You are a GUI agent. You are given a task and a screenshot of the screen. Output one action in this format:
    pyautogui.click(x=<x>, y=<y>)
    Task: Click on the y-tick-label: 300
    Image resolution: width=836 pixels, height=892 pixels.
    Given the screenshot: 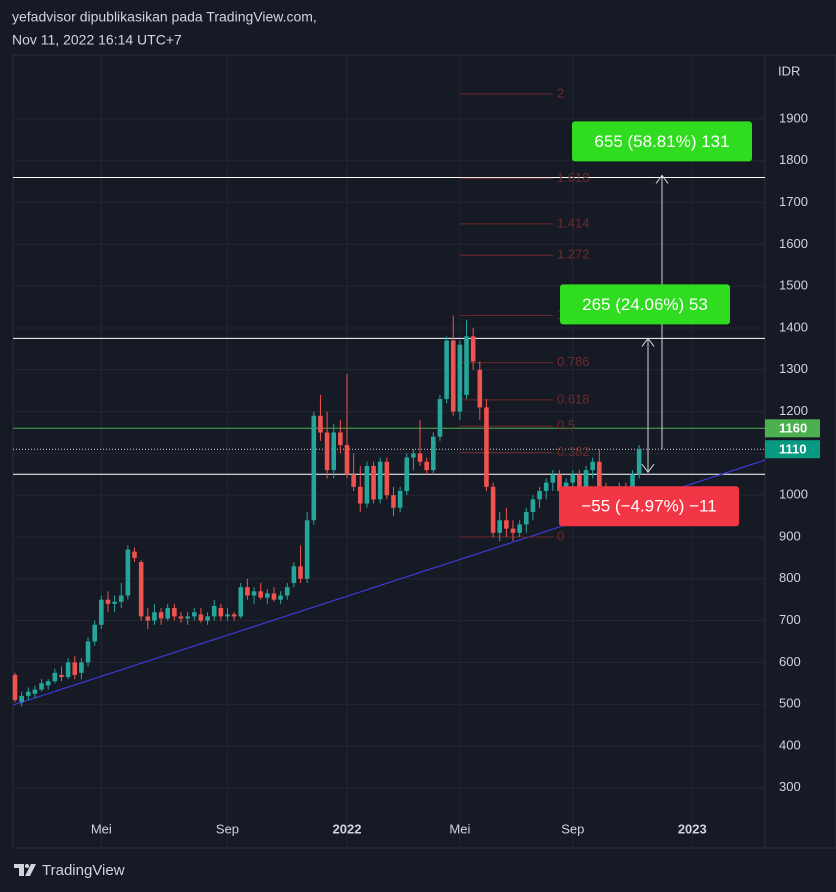 What is the action you would take?
    pyautogui.click(x=790, y=786)
    